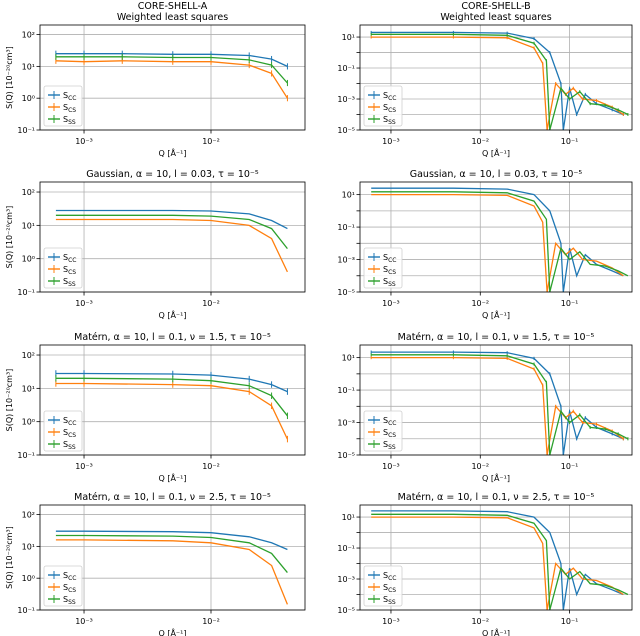 The height and width of the screenshot is (636, 640). I want to click on panel-title: CORE-SHELL-A, so click(173, 6).